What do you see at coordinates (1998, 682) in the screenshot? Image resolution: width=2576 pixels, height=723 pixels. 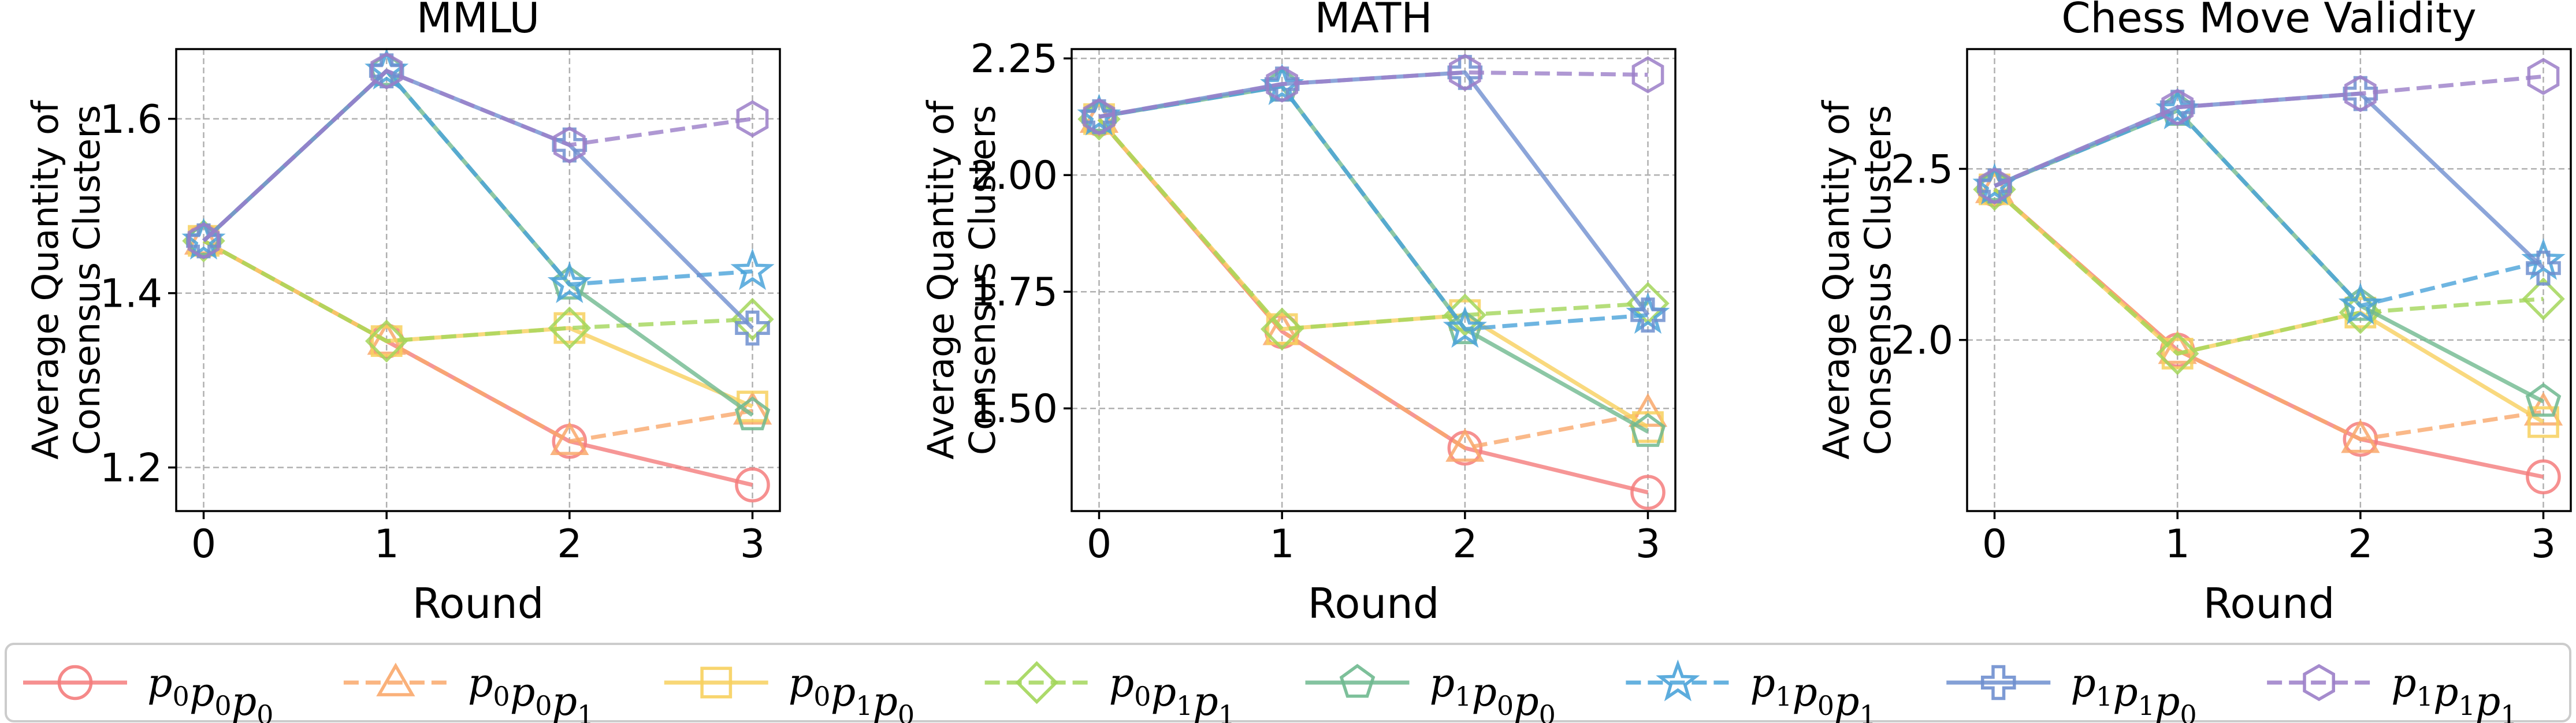 I see `legend-marker-plus` at bounding box center [1998, 682].